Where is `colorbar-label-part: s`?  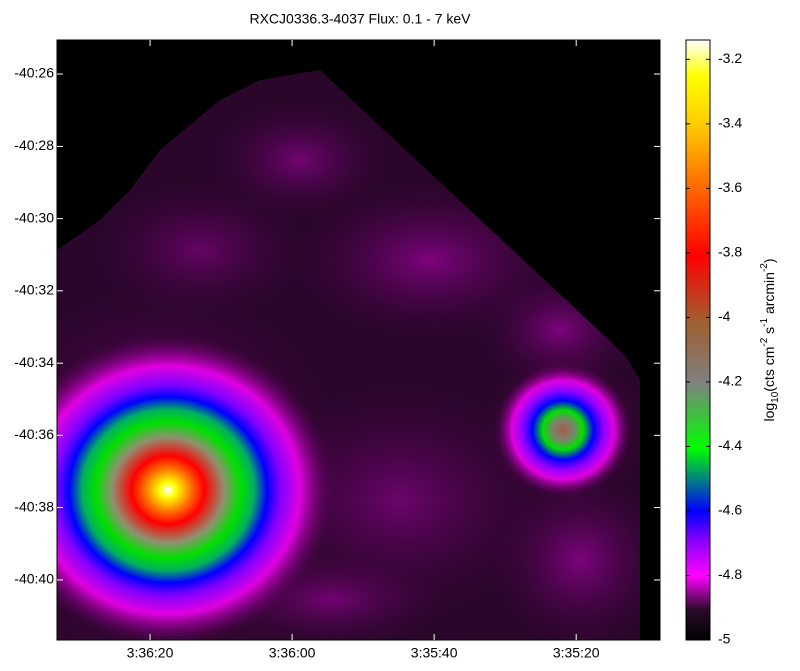 colorbar-label-part: s is located at coordinates (769, 332).